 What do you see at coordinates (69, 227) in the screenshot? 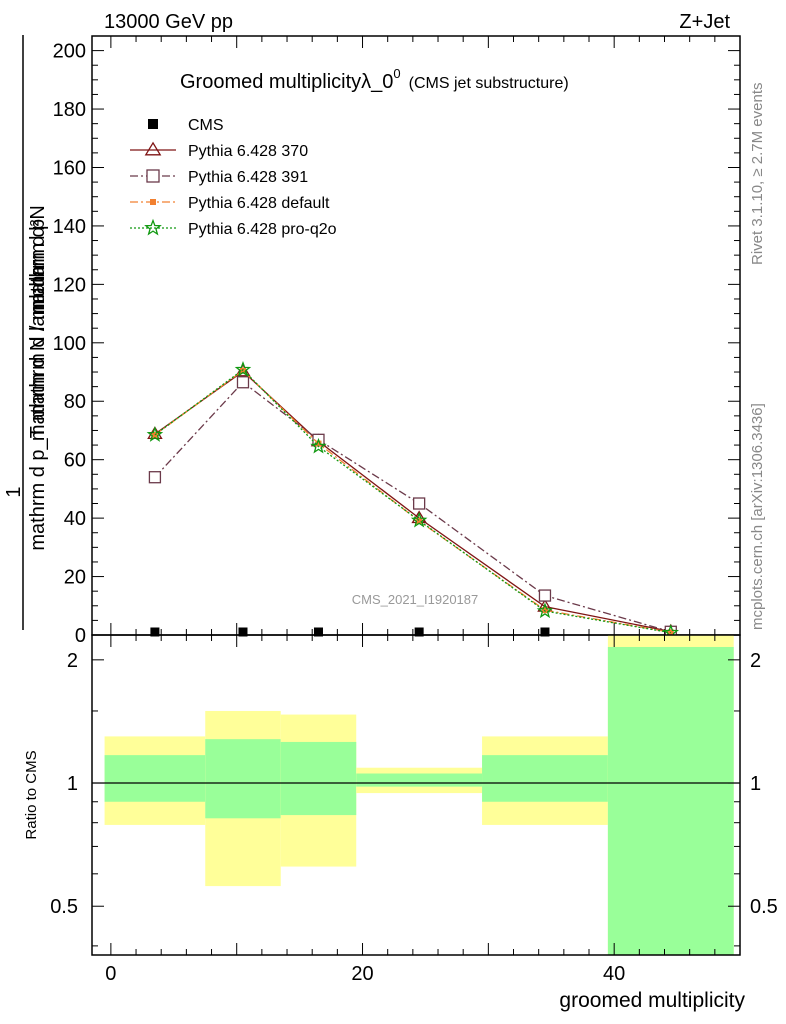
I see `y-tick-label: 140` at bounding box center [69, 227].